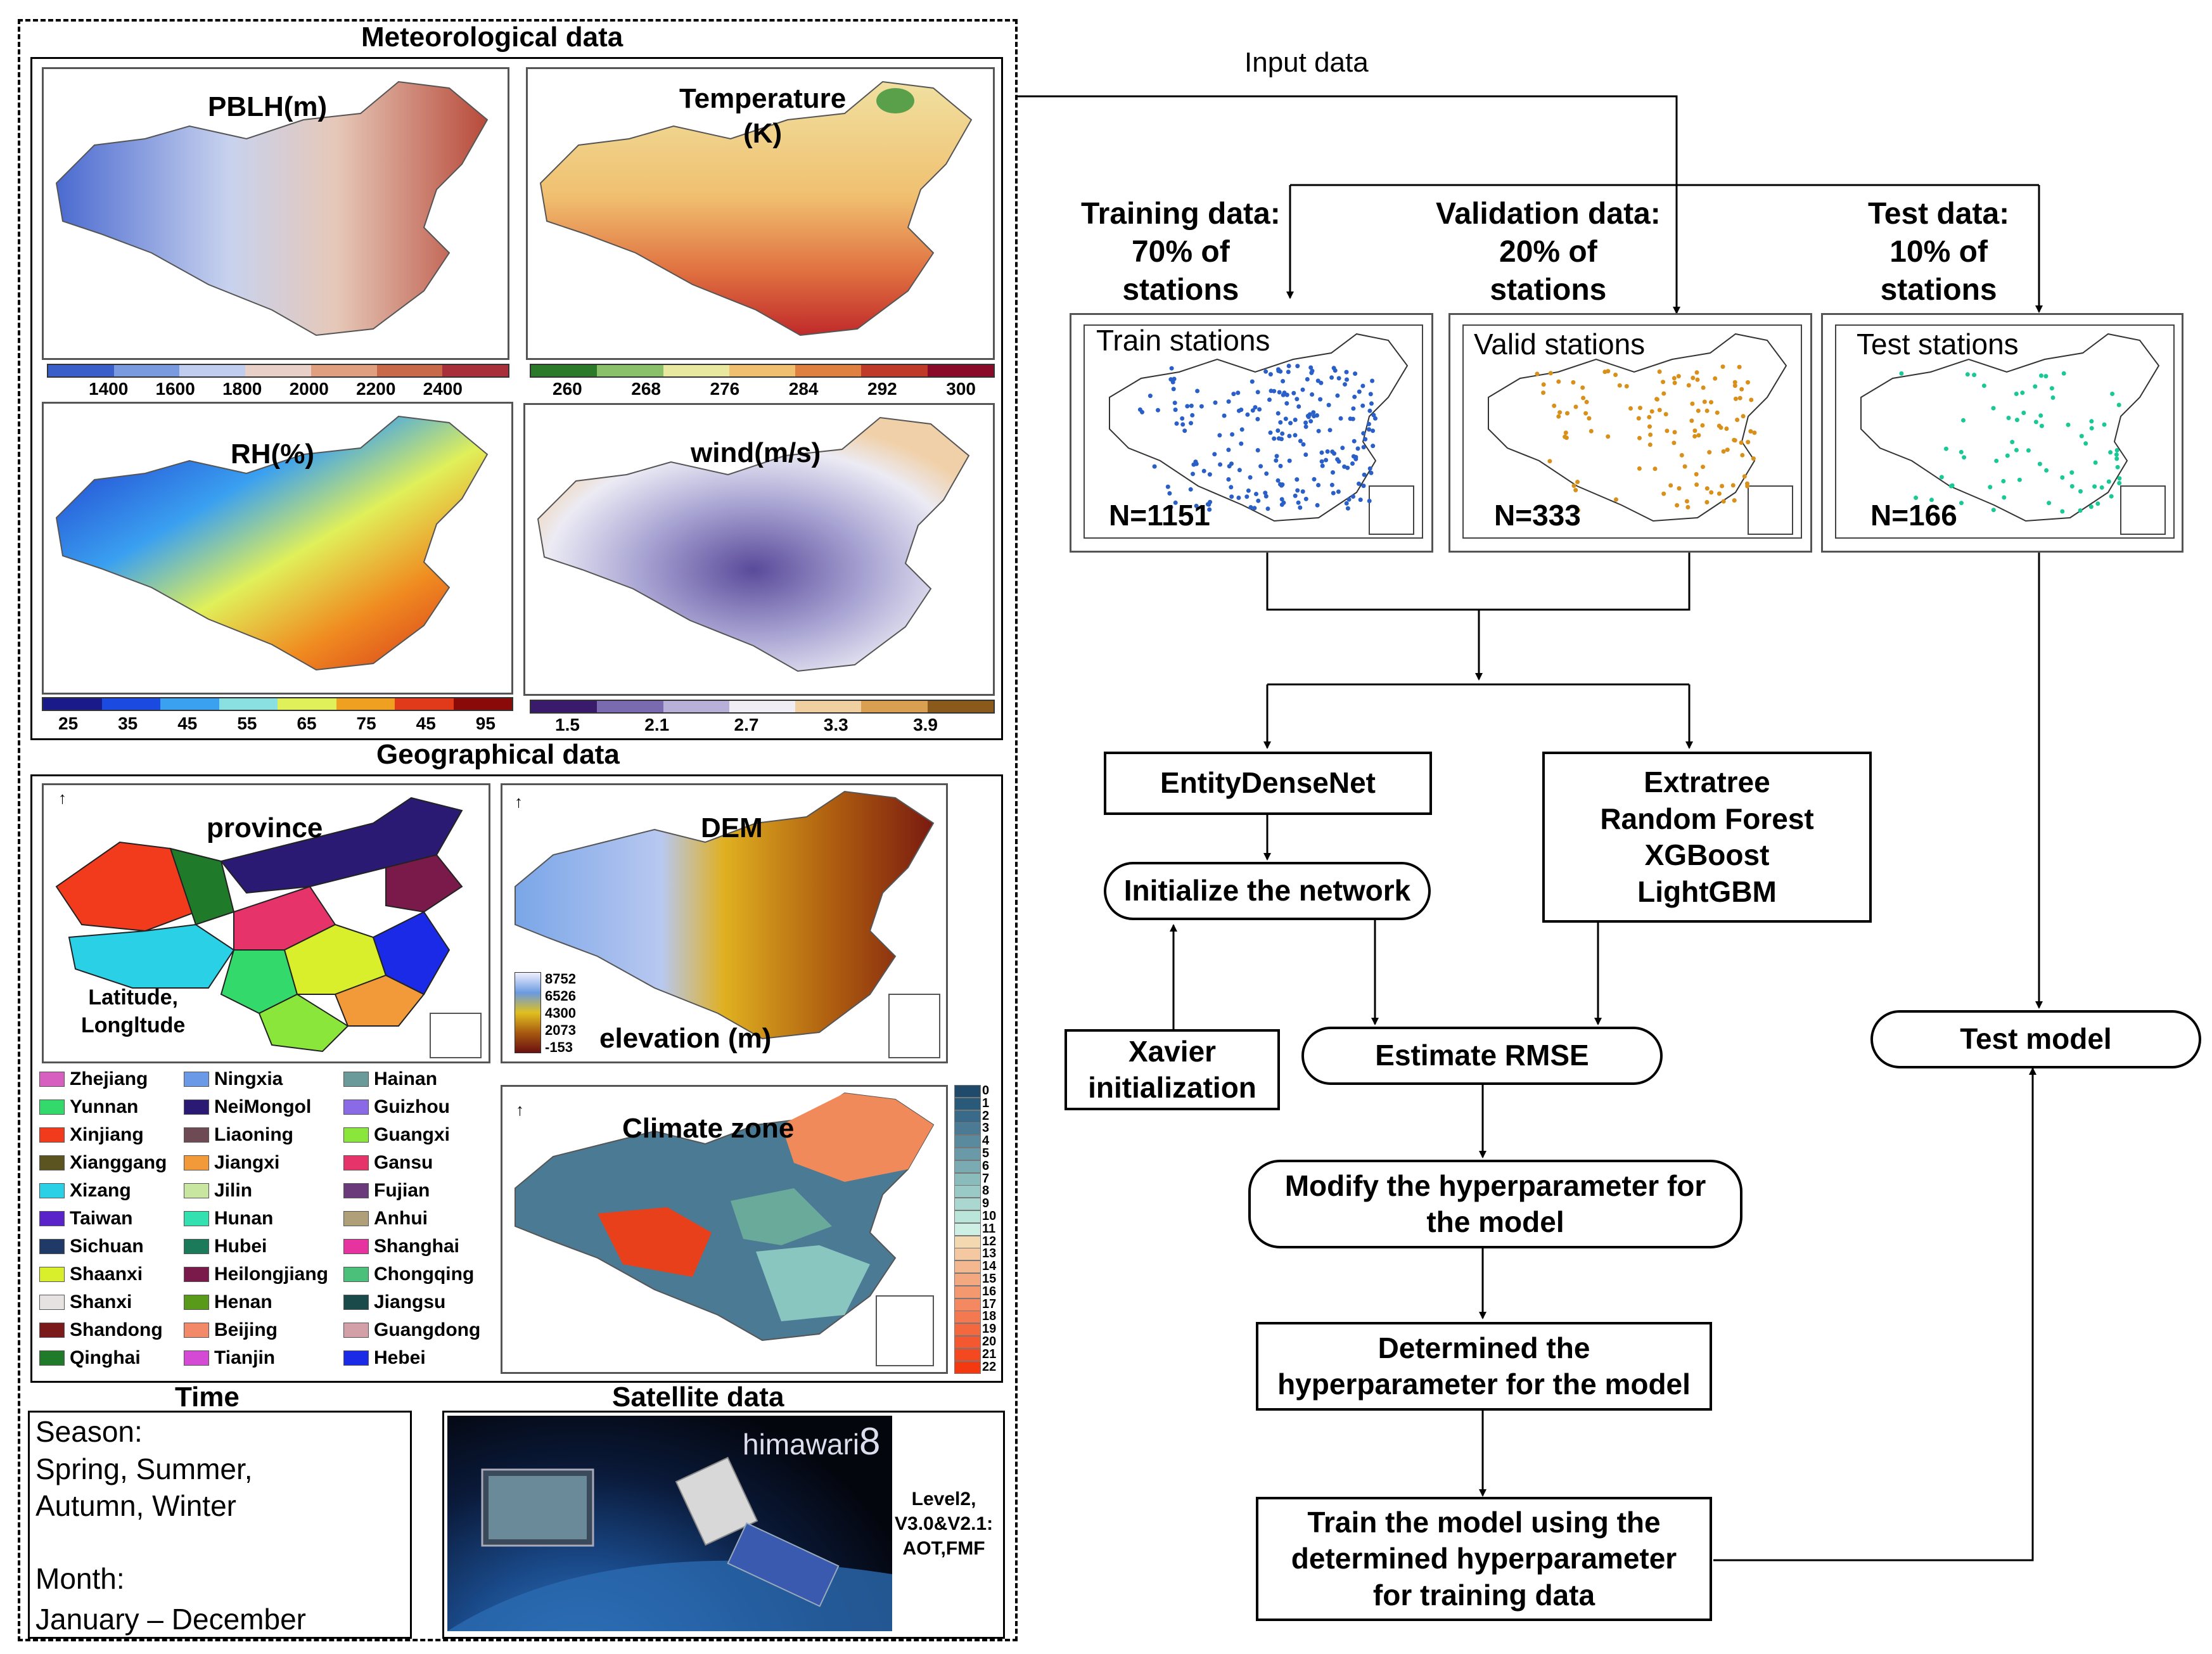 The height and width of the screenshot is (1654, 2212). What do you see at coordinates (1939, 252) in the screenshot?
I see `test-data-title: Test data: 10% of stations` at bounding box center [1939, 252].